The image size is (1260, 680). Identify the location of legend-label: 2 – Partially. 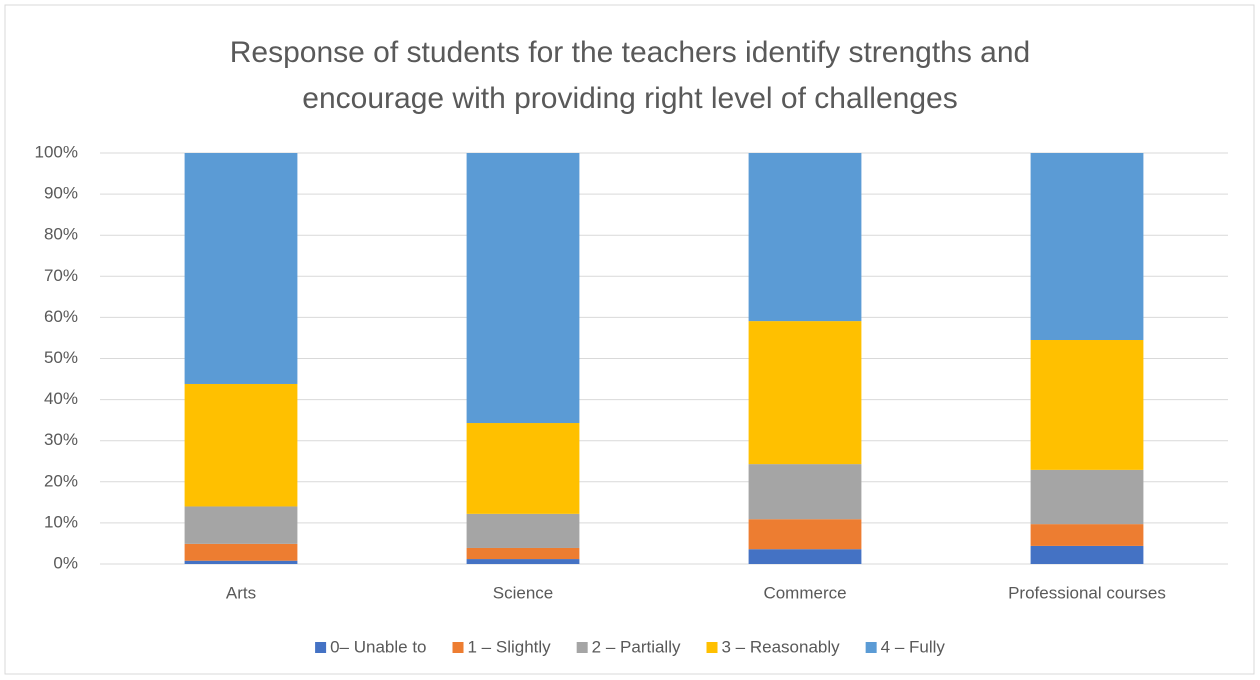
(636, 646).